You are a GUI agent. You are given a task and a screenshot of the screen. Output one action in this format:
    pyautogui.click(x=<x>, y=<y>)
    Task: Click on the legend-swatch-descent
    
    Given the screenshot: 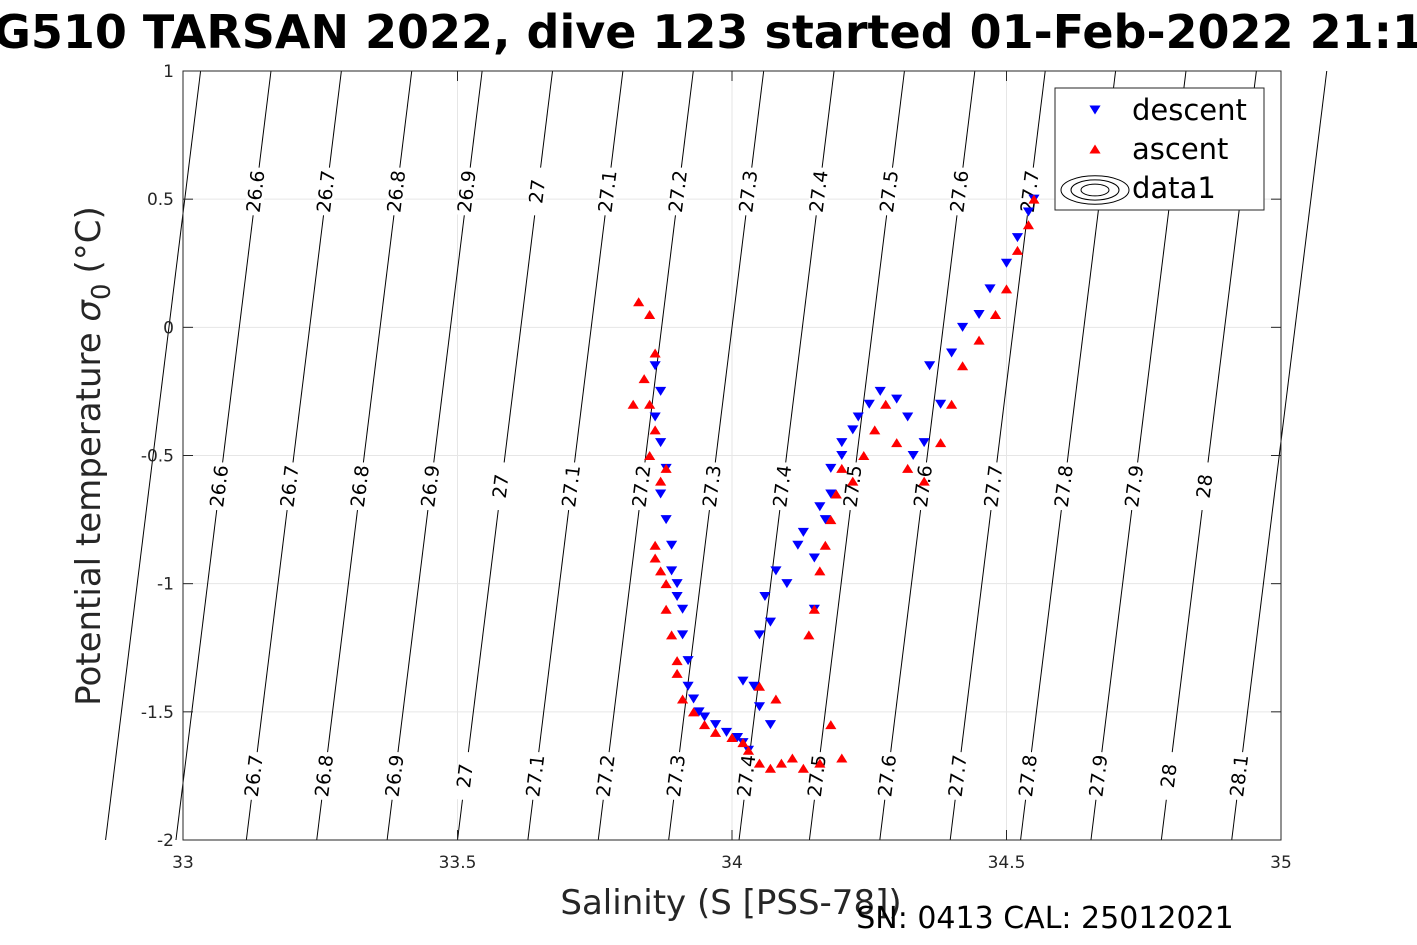 What is the action you would take?
    pyautogui.click(x=1095, y=110)
    